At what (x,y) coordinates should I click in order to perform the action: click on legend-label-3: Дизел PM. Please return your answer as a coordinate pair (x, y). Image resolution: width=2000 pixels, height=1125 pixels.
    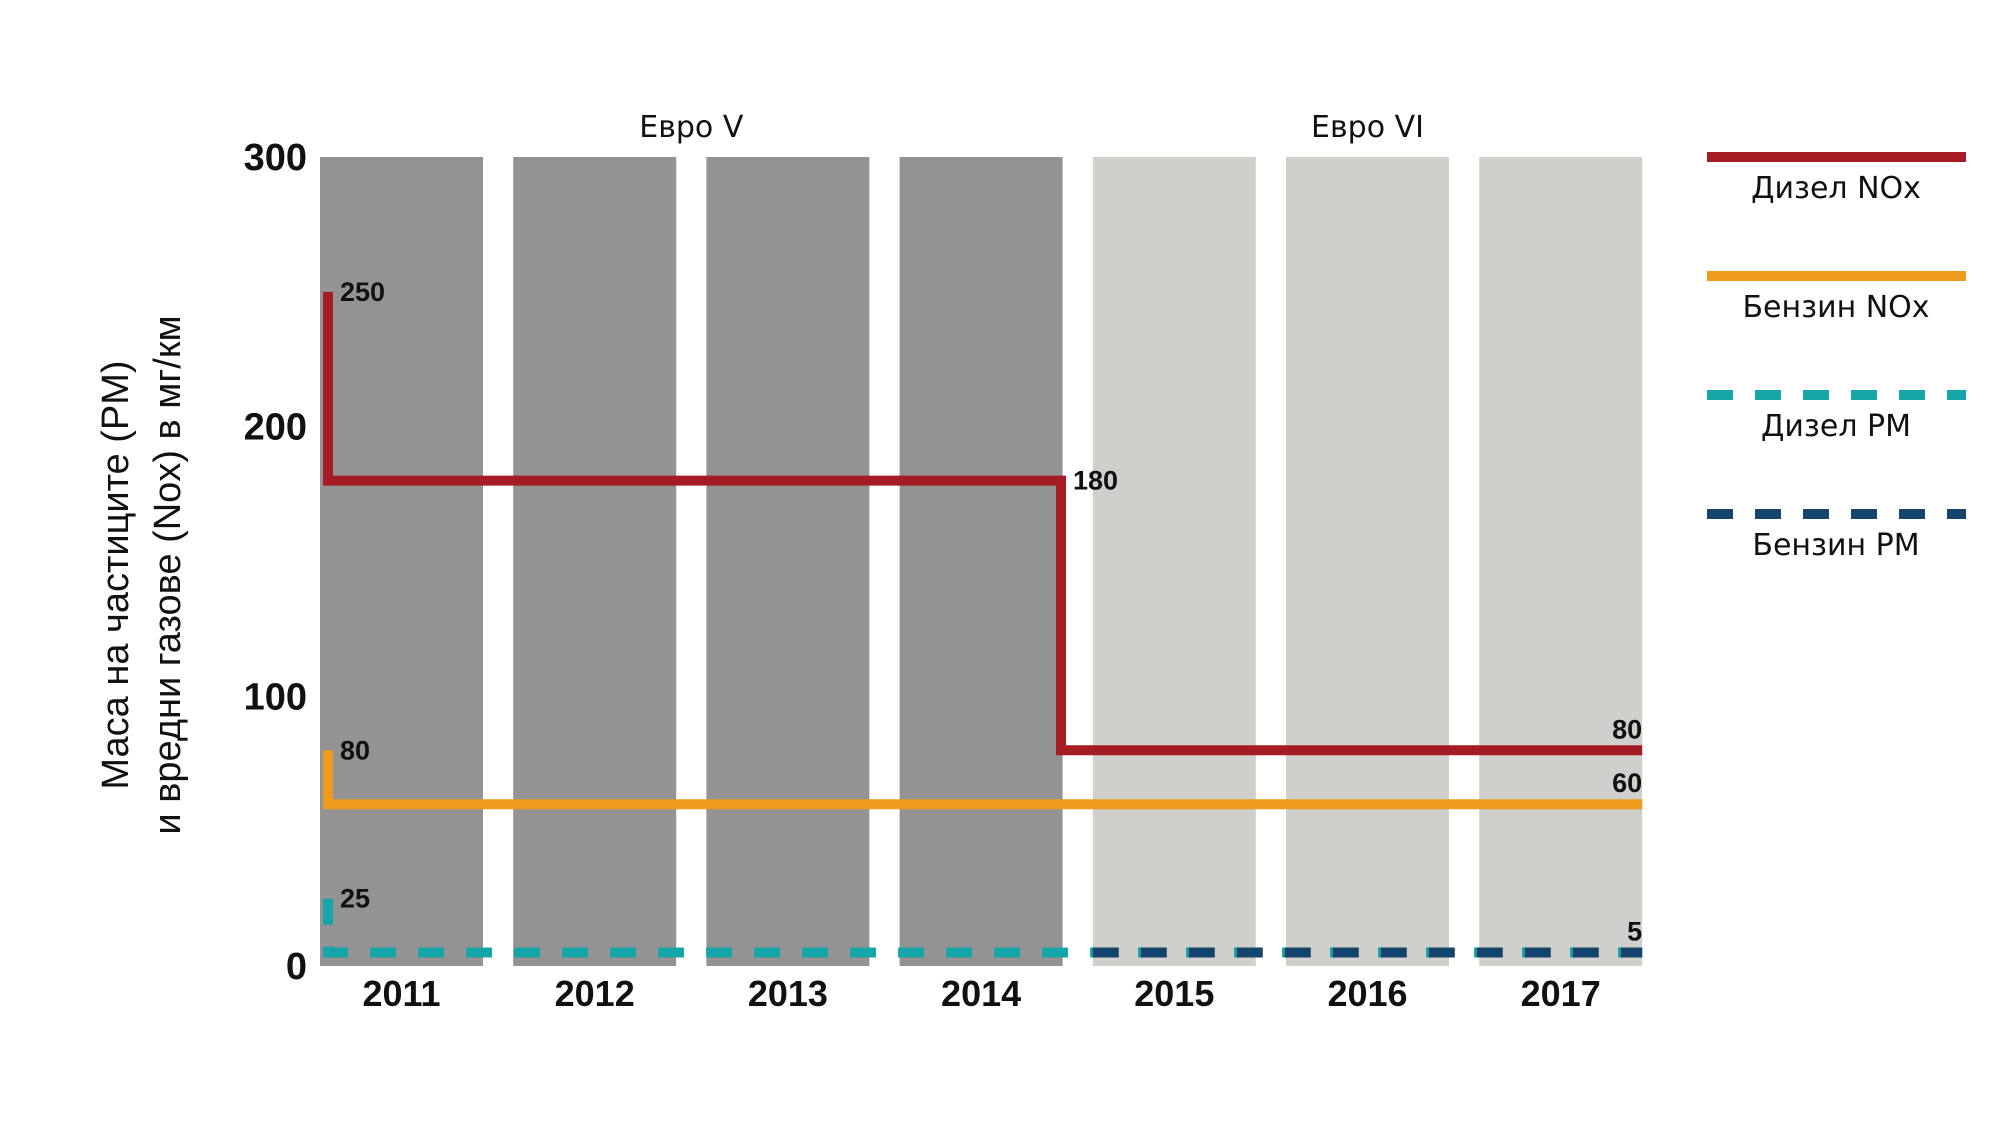
    Looking at the image, I should click on (1836, 426).